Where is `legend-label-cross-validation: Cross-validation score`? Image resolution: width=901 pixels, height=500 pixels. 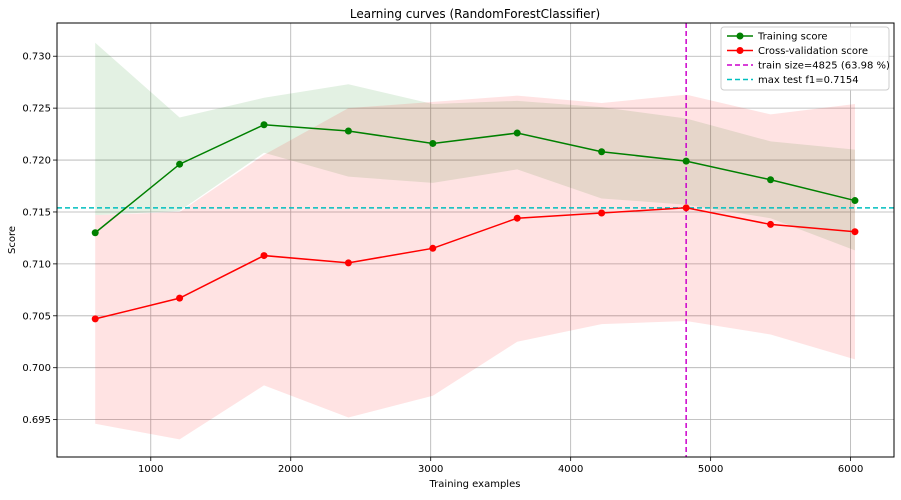
legend-label-cross-validation: Cross-validation score is located at coordinates (813, 51).